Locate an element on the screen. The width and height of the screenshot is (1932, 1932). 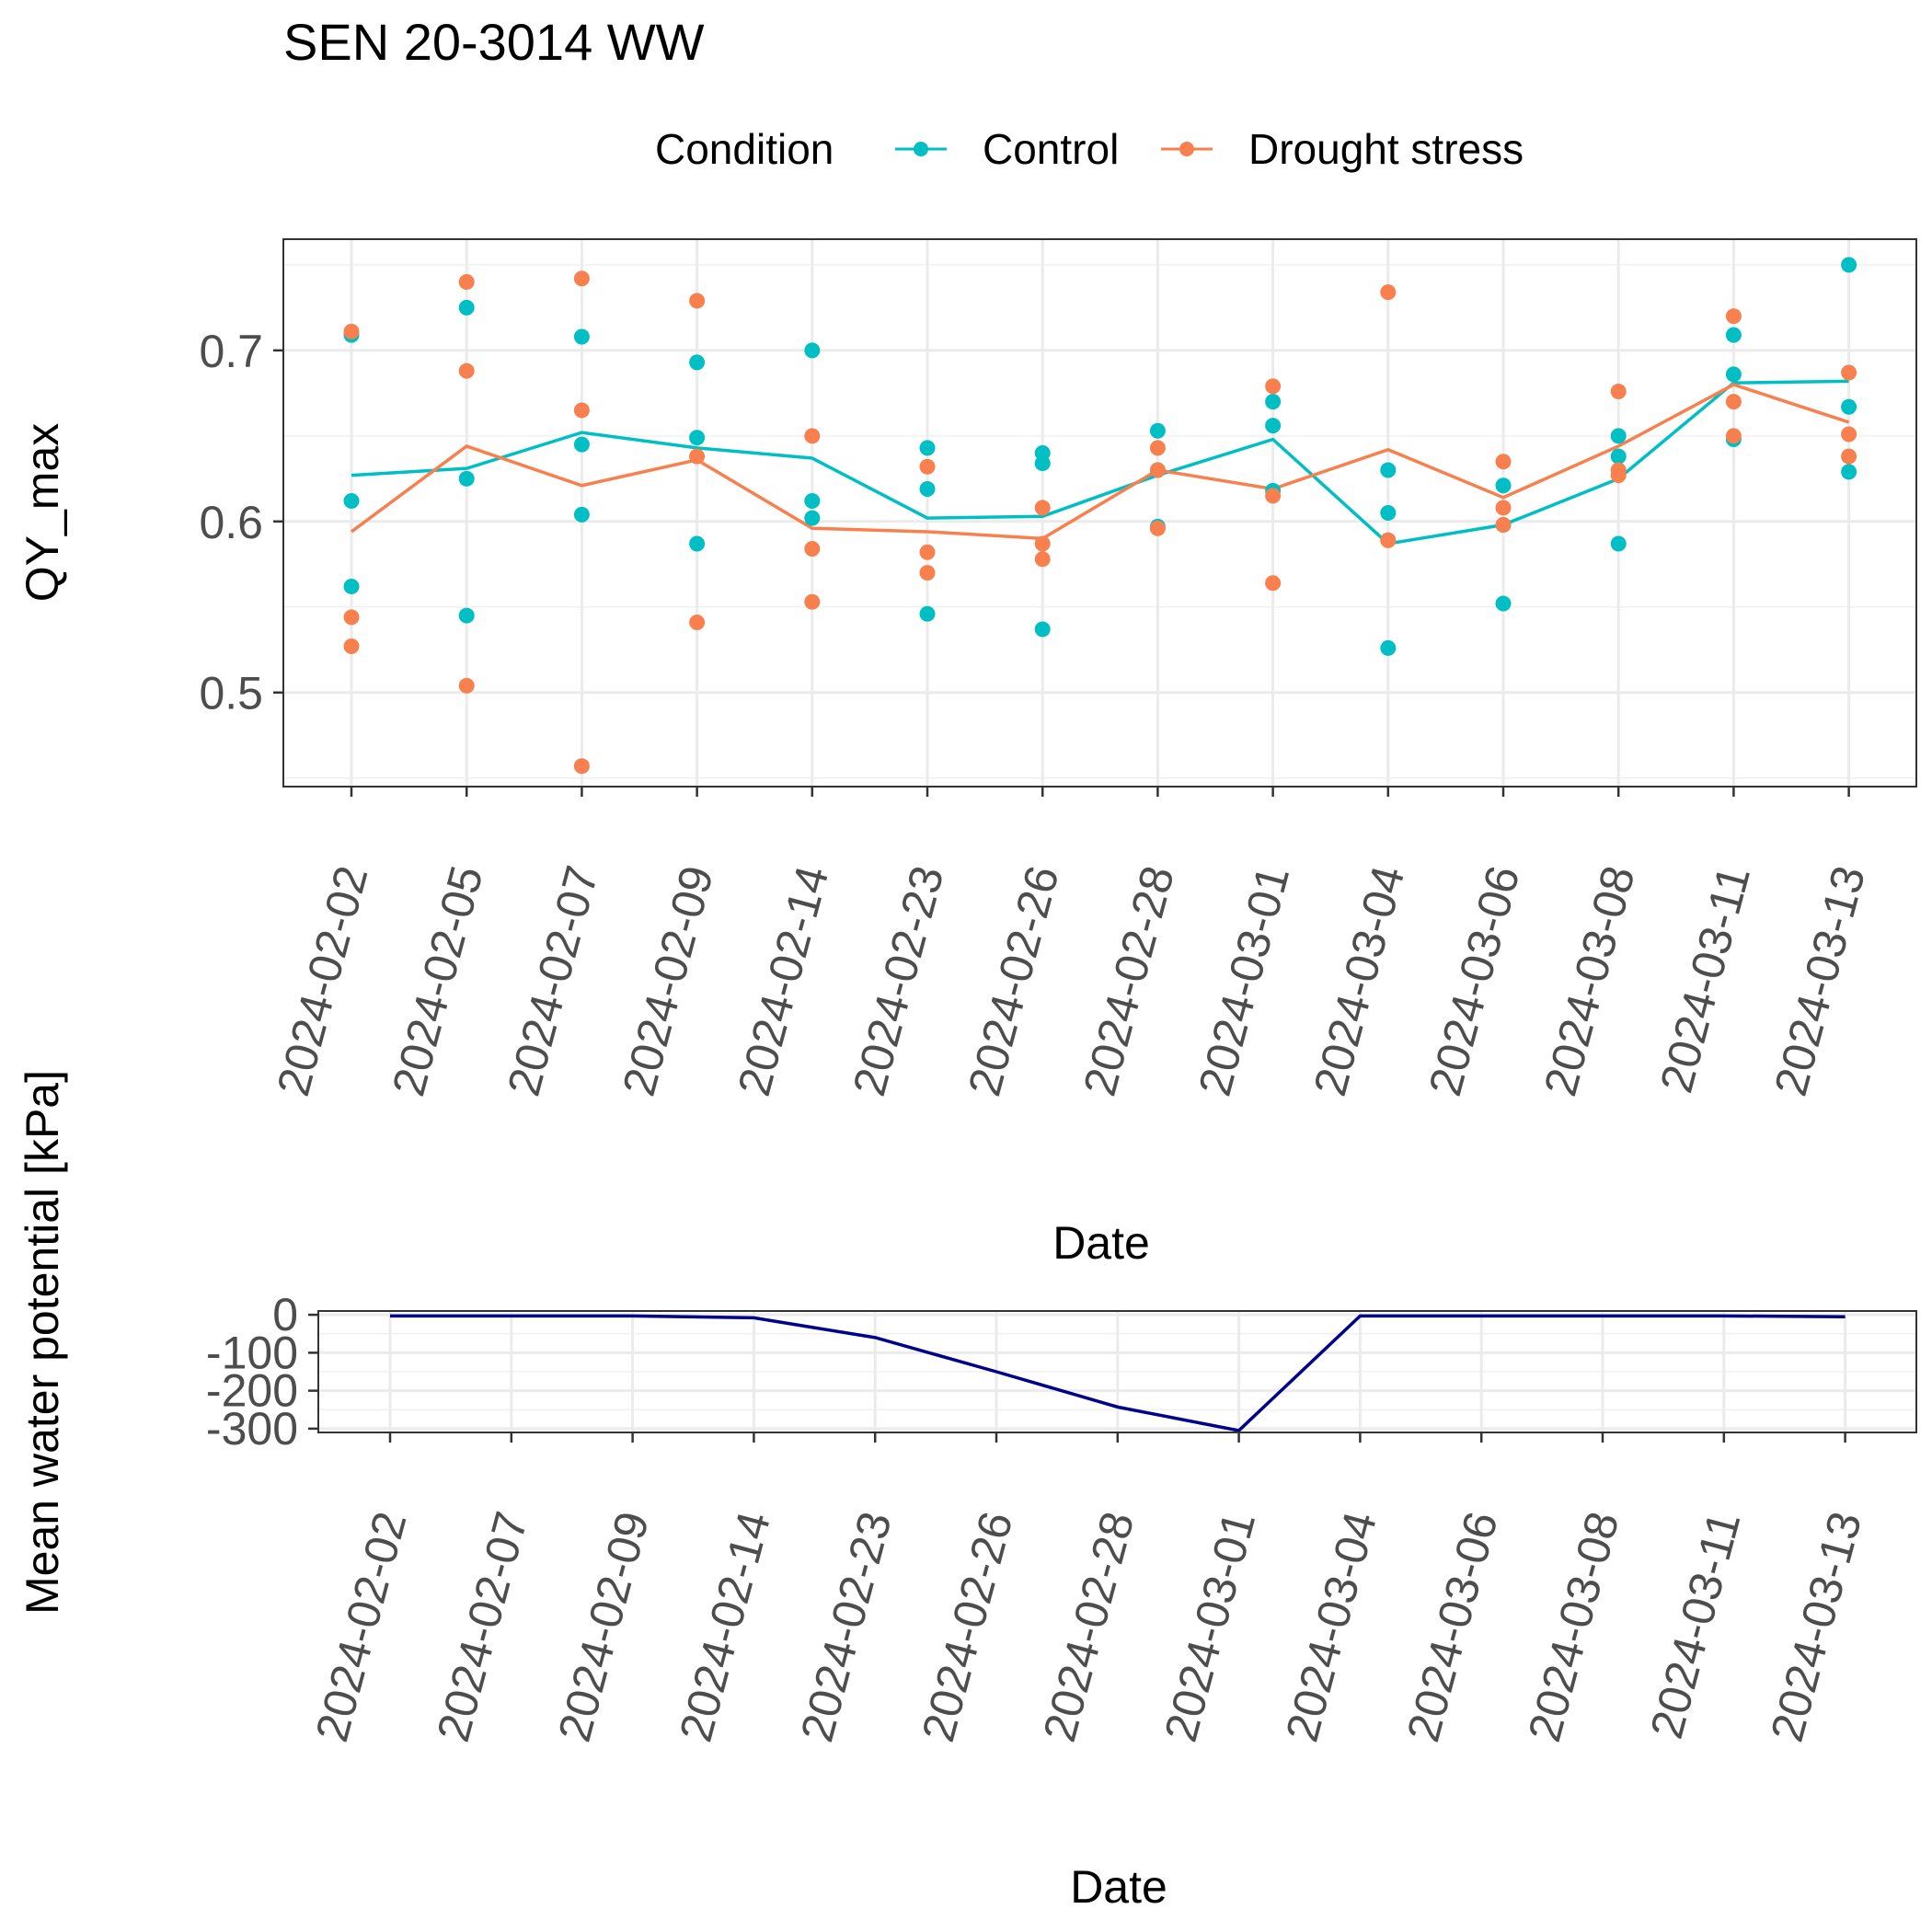
y-axis-title: QY_max is located at coordinates (42, 513).